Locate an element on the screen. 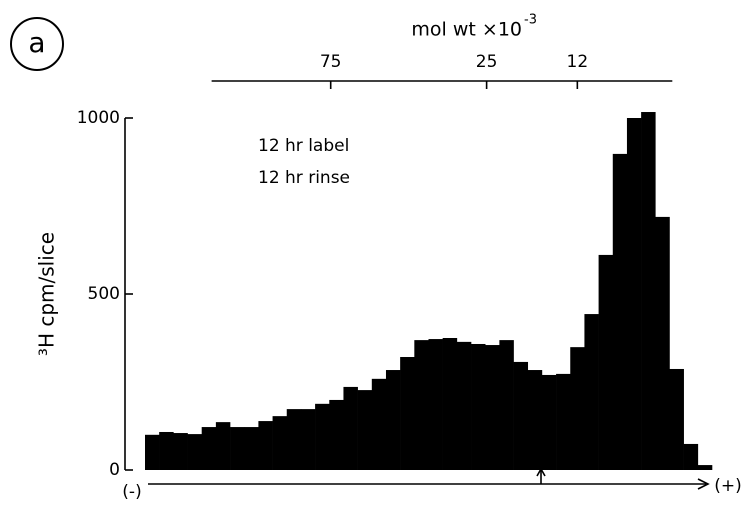 The width and height of the screenshot is (746, 508). panel-label: a is located at coordinates (36, 42).